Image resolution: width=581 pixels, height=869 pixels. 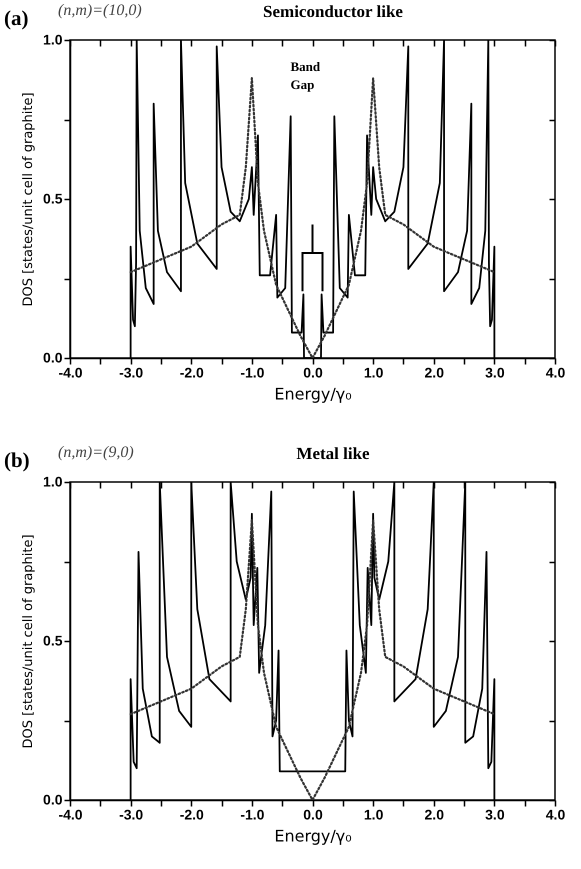 What do you see at coordinates (333, 11) in the screenshot?
I see `chart-title: Semiconductor like` at bounding box center [333, 11].